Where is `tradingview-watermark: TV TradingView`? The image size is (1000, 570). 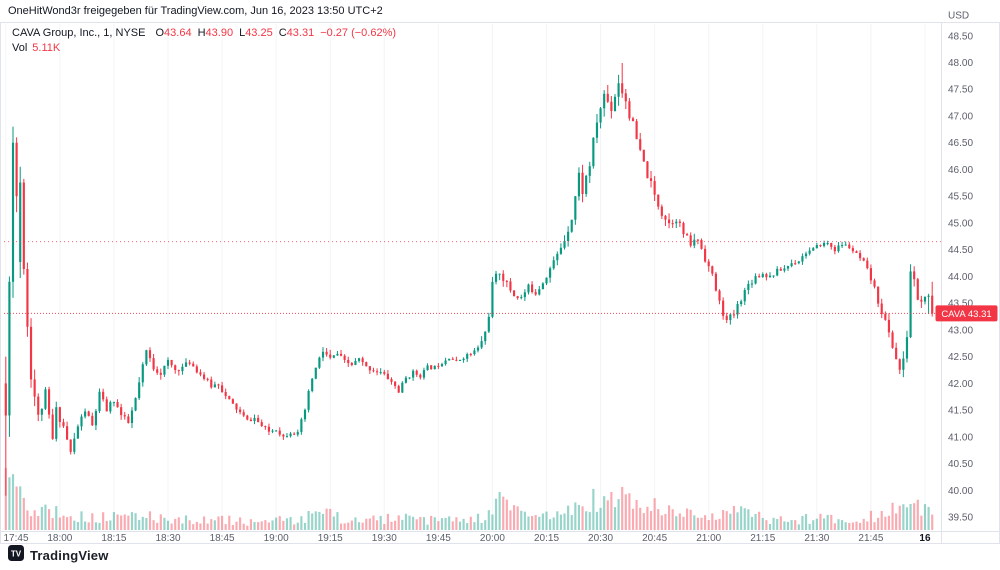
tradingview-watermark: TV TradingView is located at coordinates (58, 555).